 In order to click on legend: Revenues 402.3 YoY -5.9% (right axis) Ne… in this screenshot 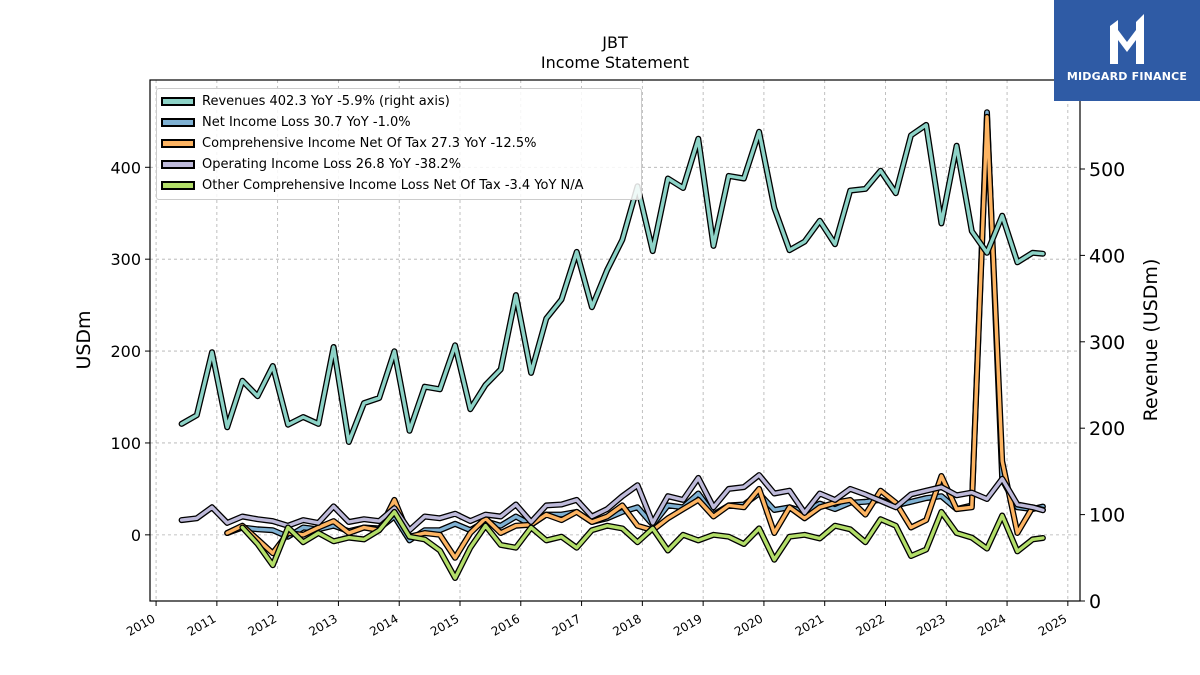, I will do `click(399, 144)`.